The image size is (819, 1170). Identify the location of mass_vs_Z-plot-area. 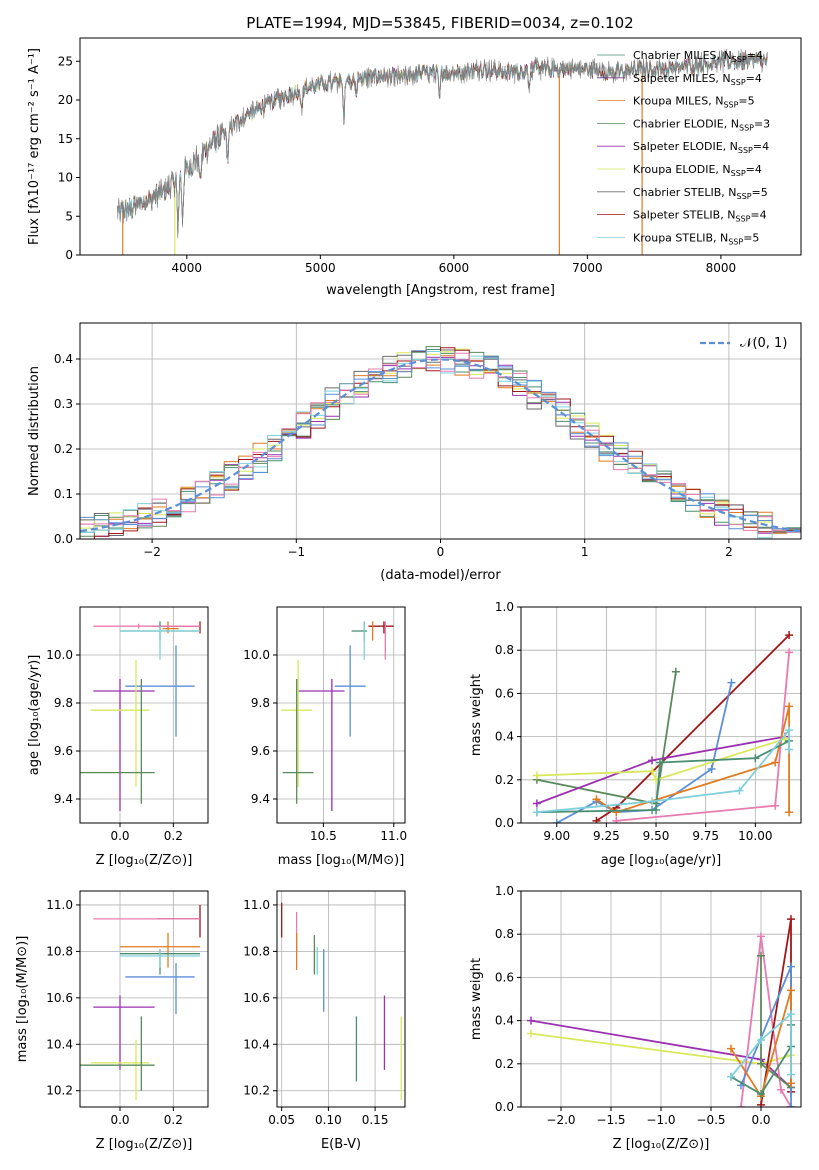
(140, 1002).